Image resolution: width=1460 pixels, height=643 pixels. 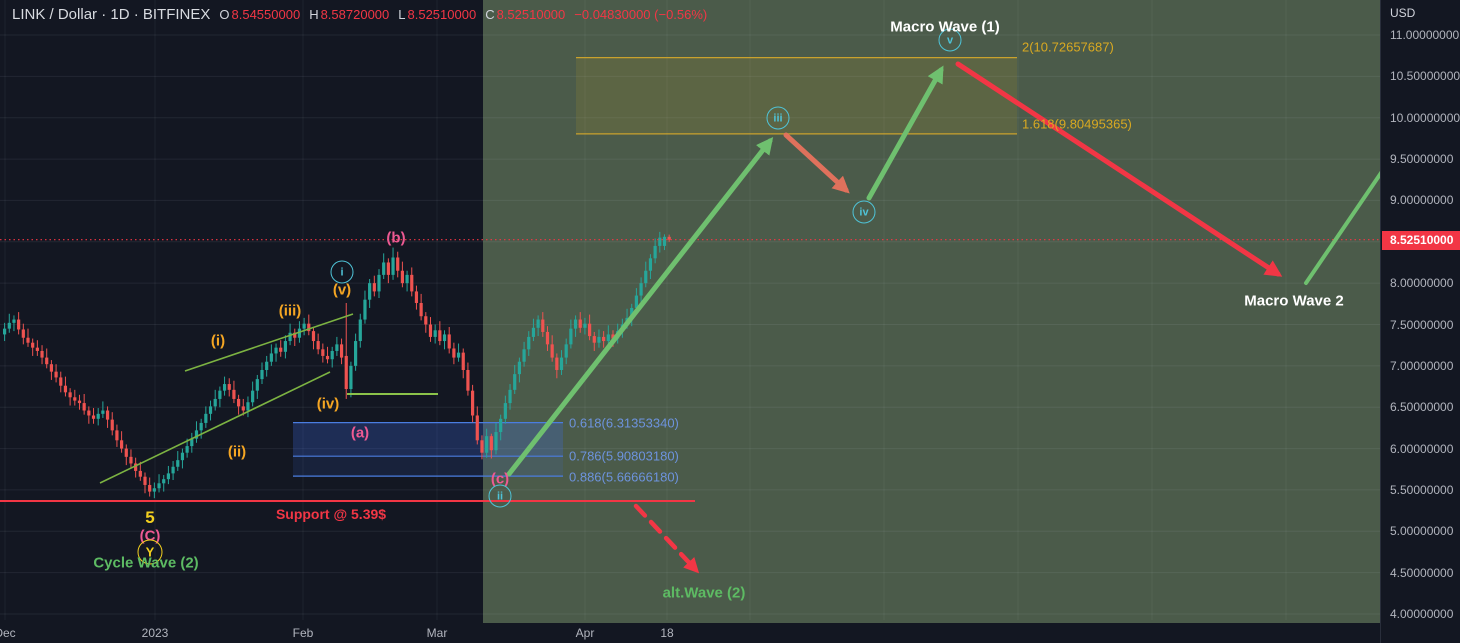 I want to click on price-tick-label: 6.00000000, so click(x=1422, y=448).